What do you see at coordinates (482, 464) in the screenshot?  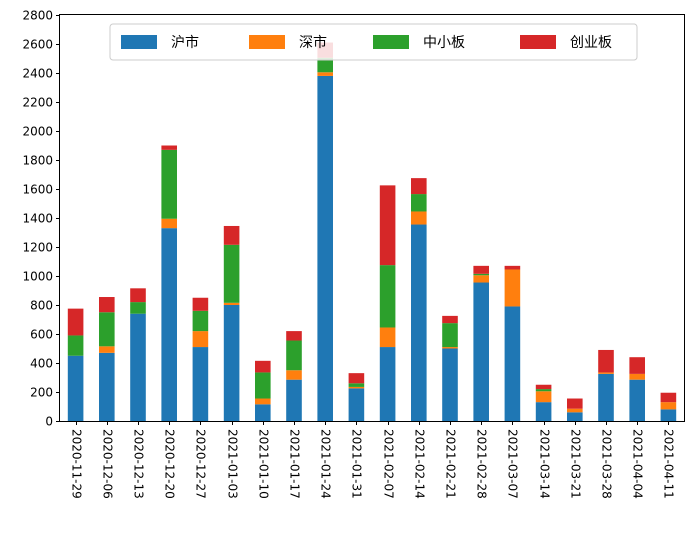 I see `x-tick-label: 2021-02-28` at bounding box center [482, 464].